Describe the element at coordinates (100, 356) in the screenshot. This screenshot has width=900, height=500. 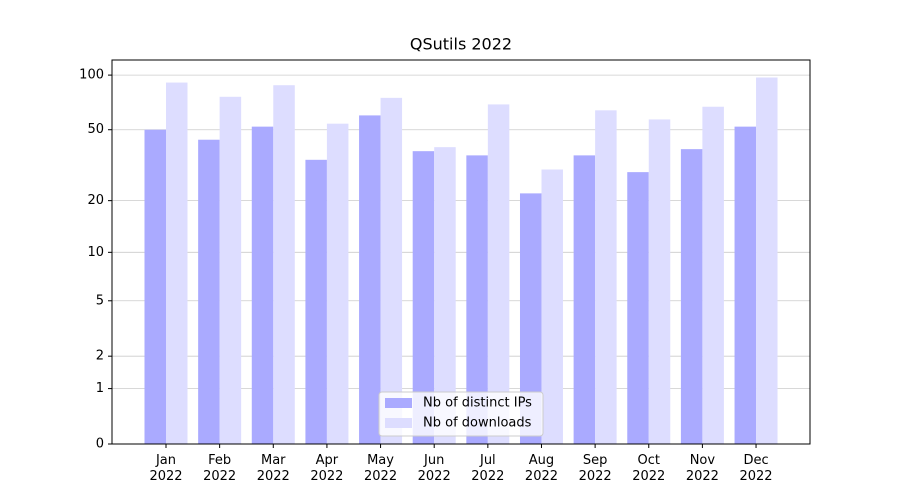
I see `y-tick-label: 2` at that location.